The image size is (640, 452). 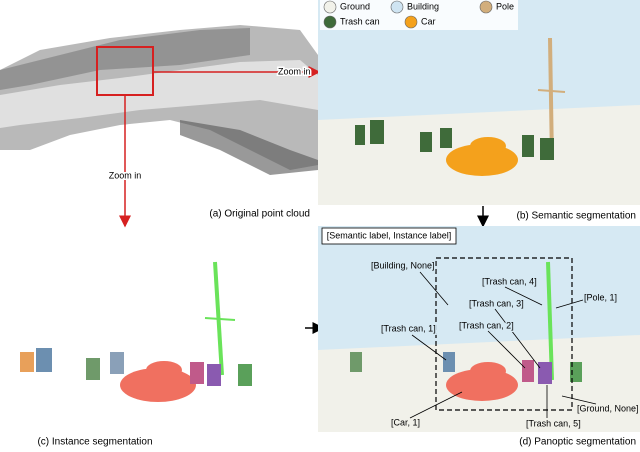 I want to click on legend-label: Building, so click(x=423, y=6).